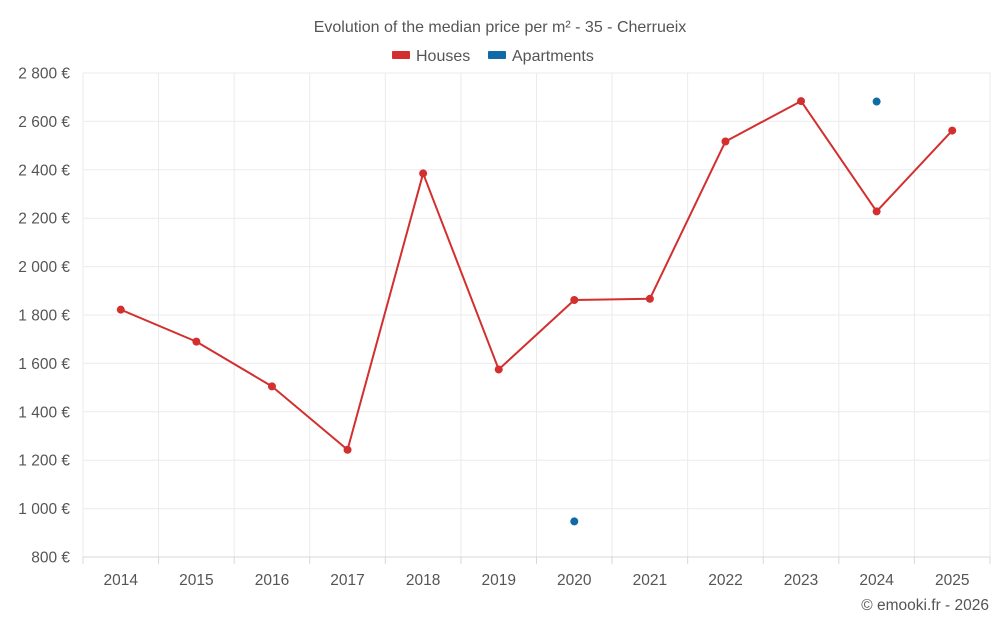  What do you see at coordinates (443, 56) in the screenshot?
I see `legend-label-houses: Houses` at bounding box center [443, 56].